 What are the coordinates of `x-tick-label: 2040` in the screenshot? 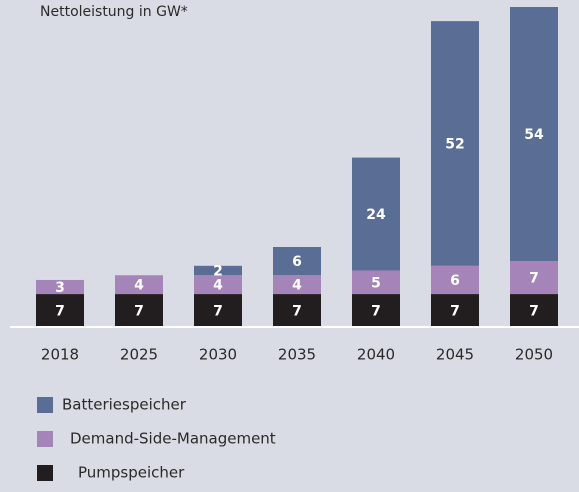 It's located at (376, 355).